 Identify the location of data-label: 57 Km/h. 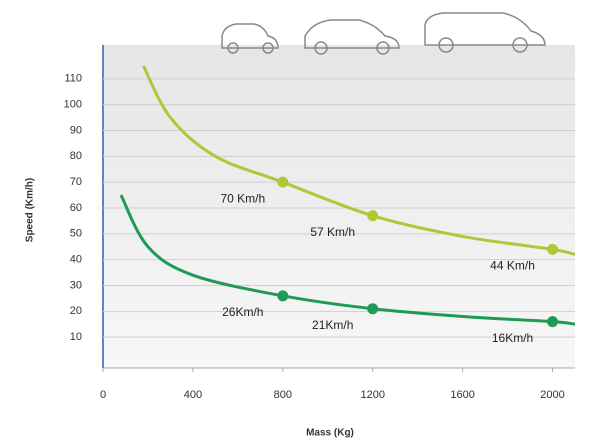
(332, 232).